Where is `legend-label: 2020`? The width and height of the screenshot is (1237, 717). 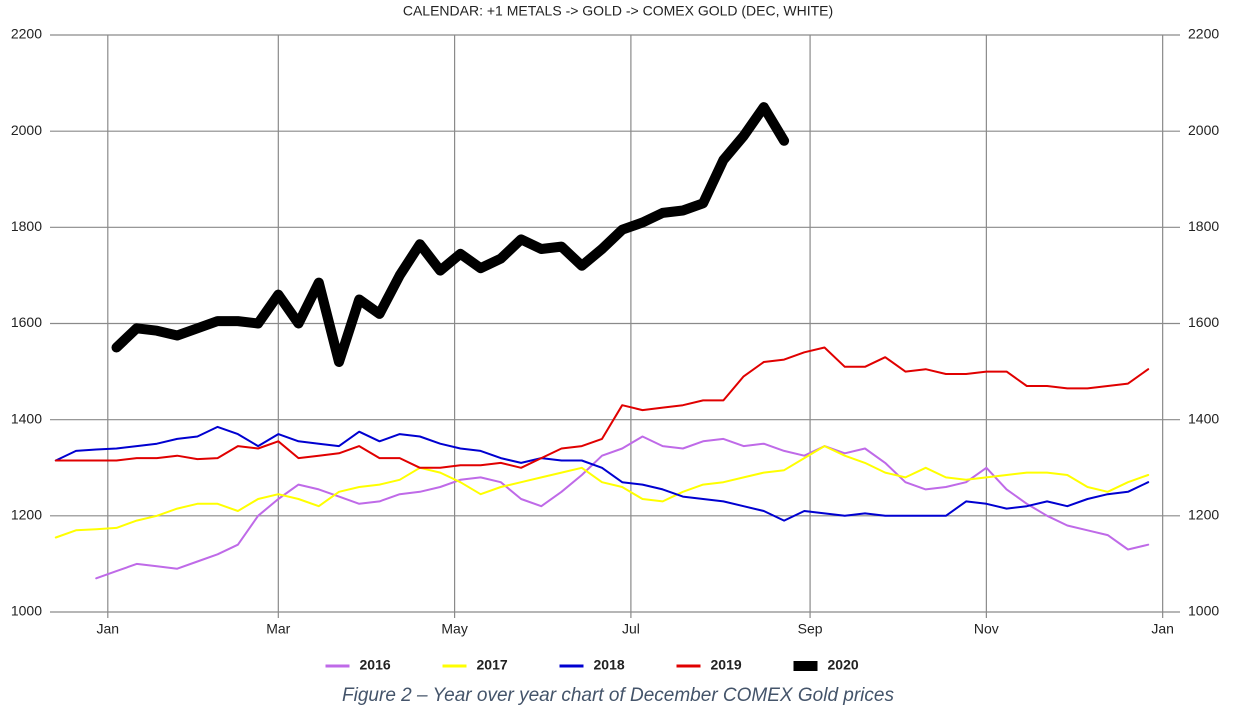
legend-label: 2020 is located at coordinates (843, 665).